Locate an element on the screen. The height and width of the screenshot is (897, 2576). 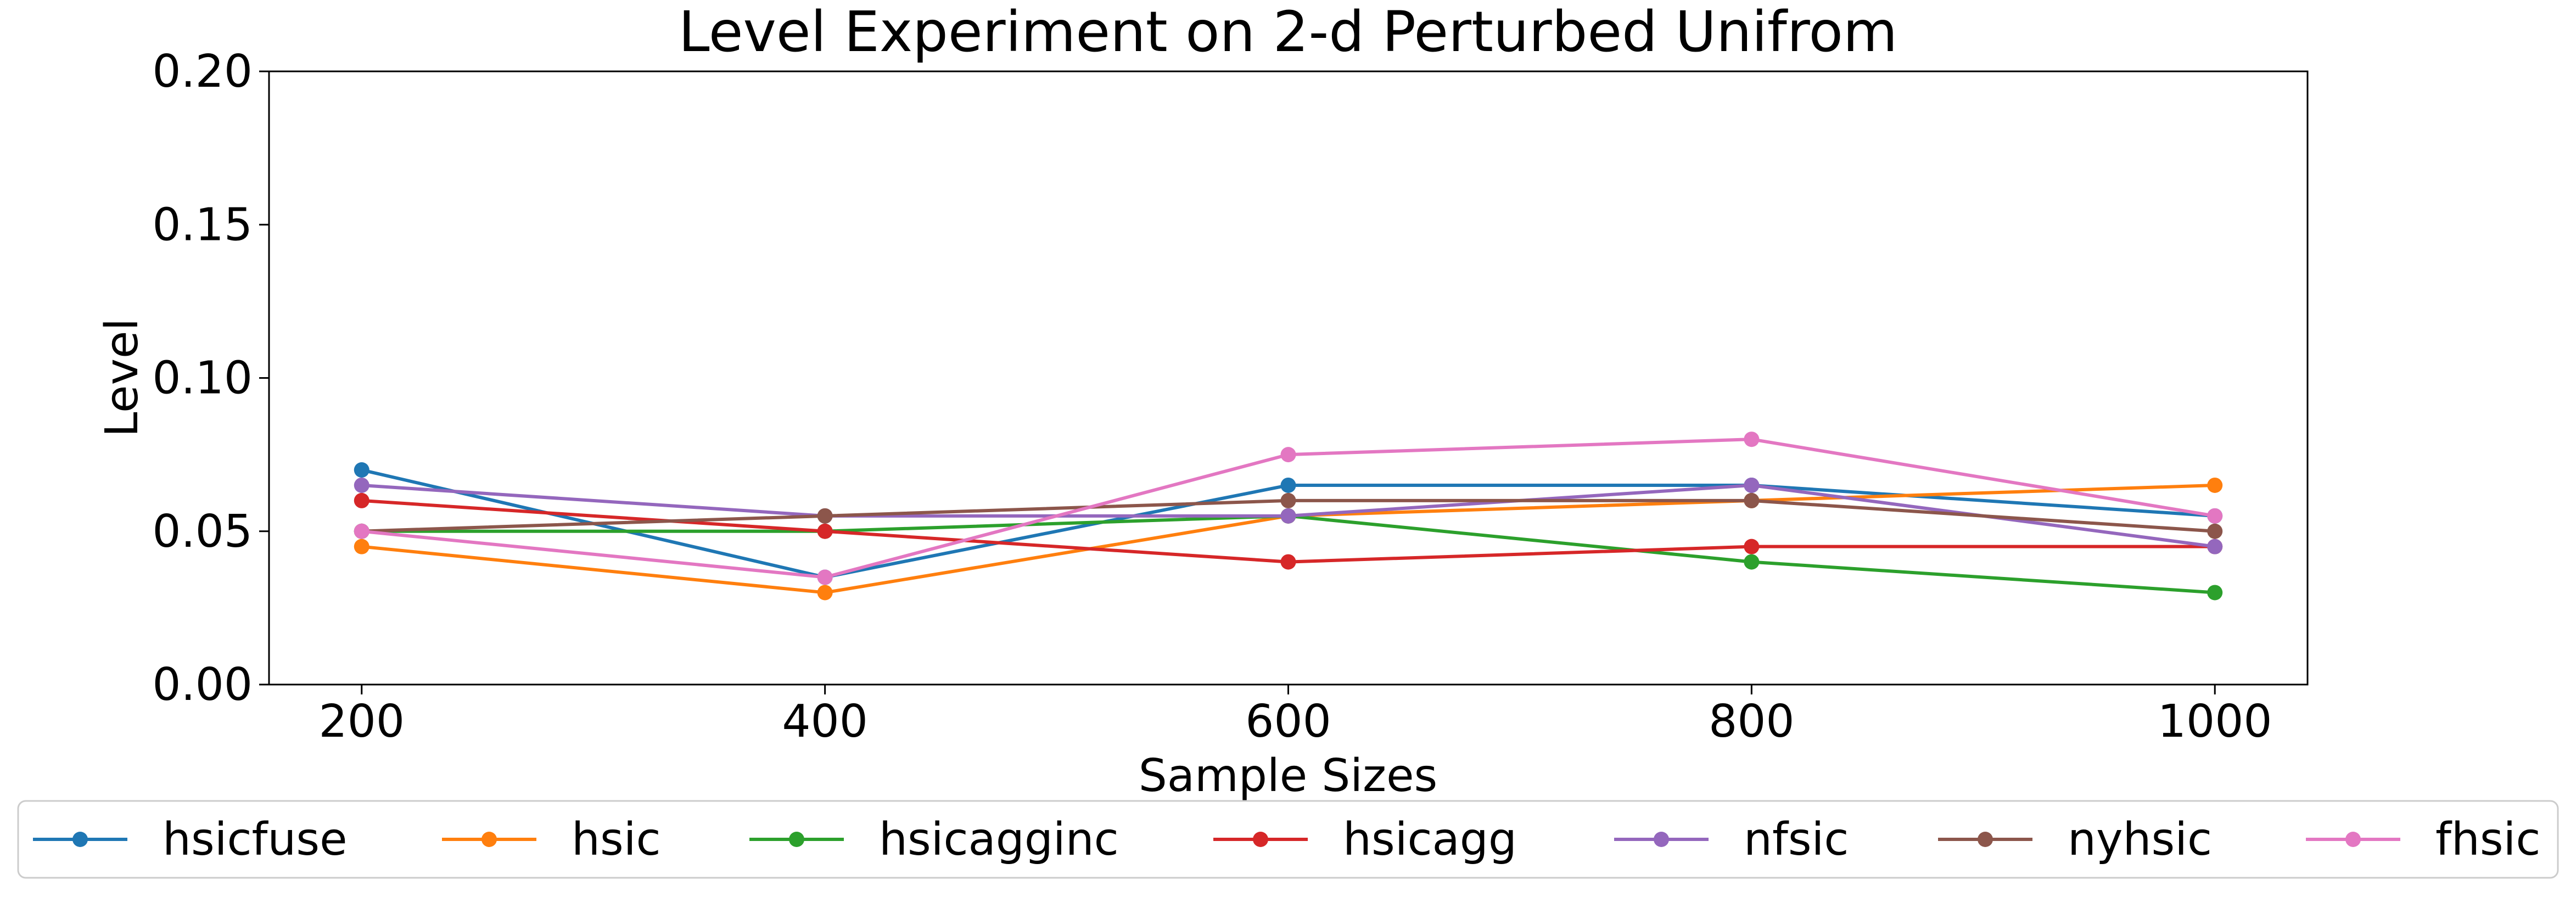
x-tick-label: 1000 is located at coordinates (2215, 722).